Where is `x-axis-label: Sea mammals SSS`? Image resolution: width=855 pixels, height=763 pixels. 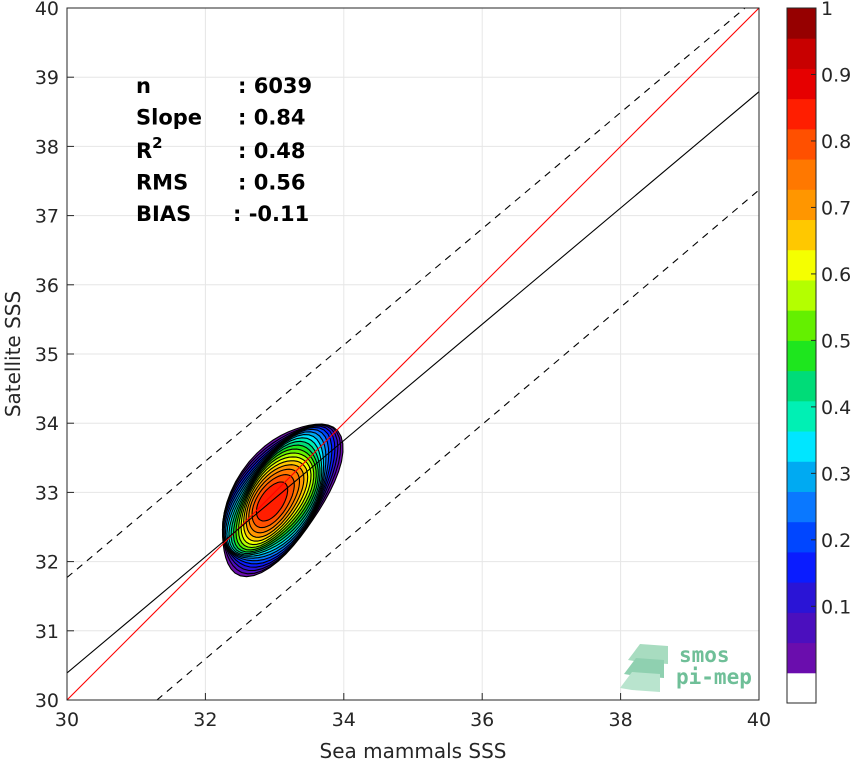
x-axis-label: Sea mammals SSS is located at coordinates (413, 751).